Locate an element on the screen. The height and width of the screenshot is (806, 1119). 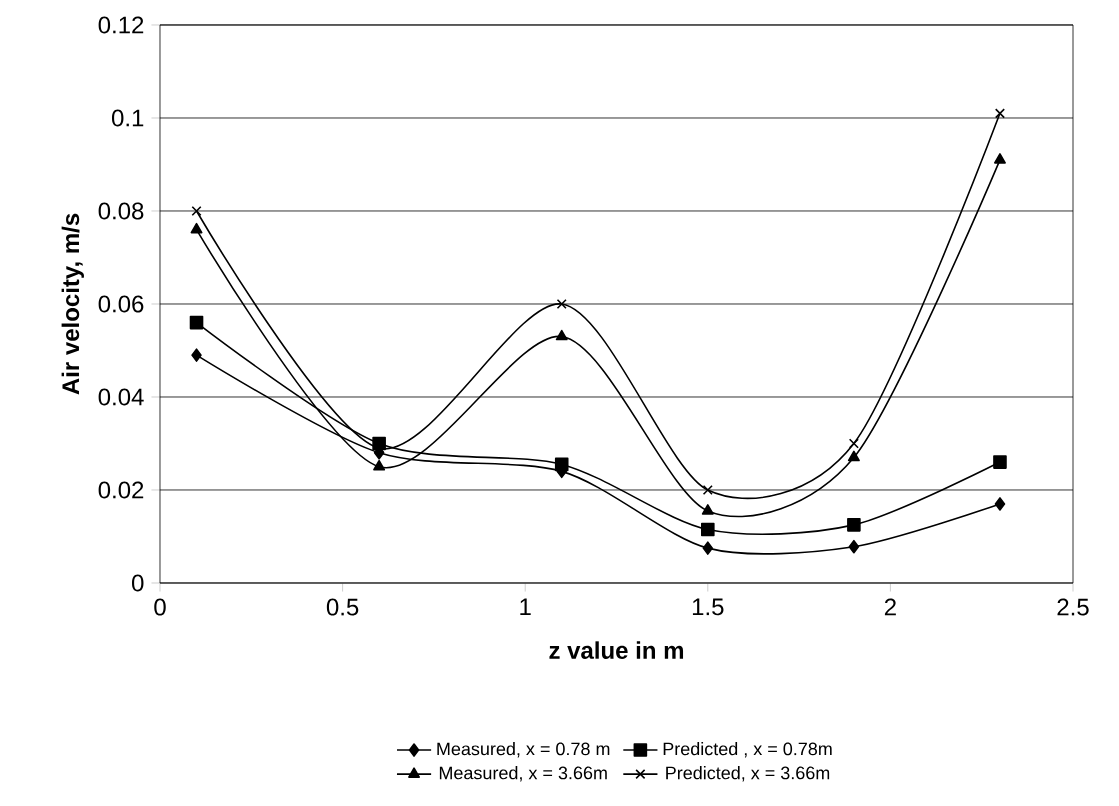
legend-label: Measured, x = 0.78 m is located at coordinates (523, 750).